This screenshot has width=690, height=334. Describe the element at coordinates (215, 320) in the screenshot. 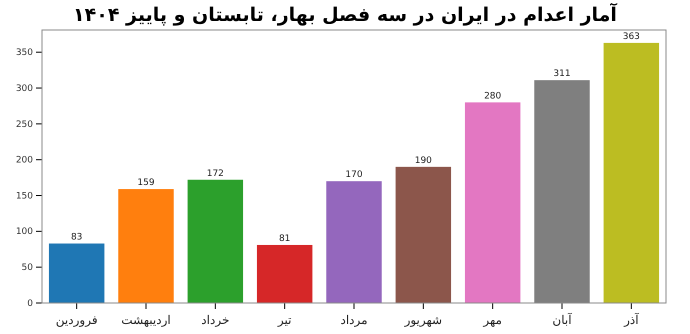

I see `x-tick-label: خرداد` at that location.